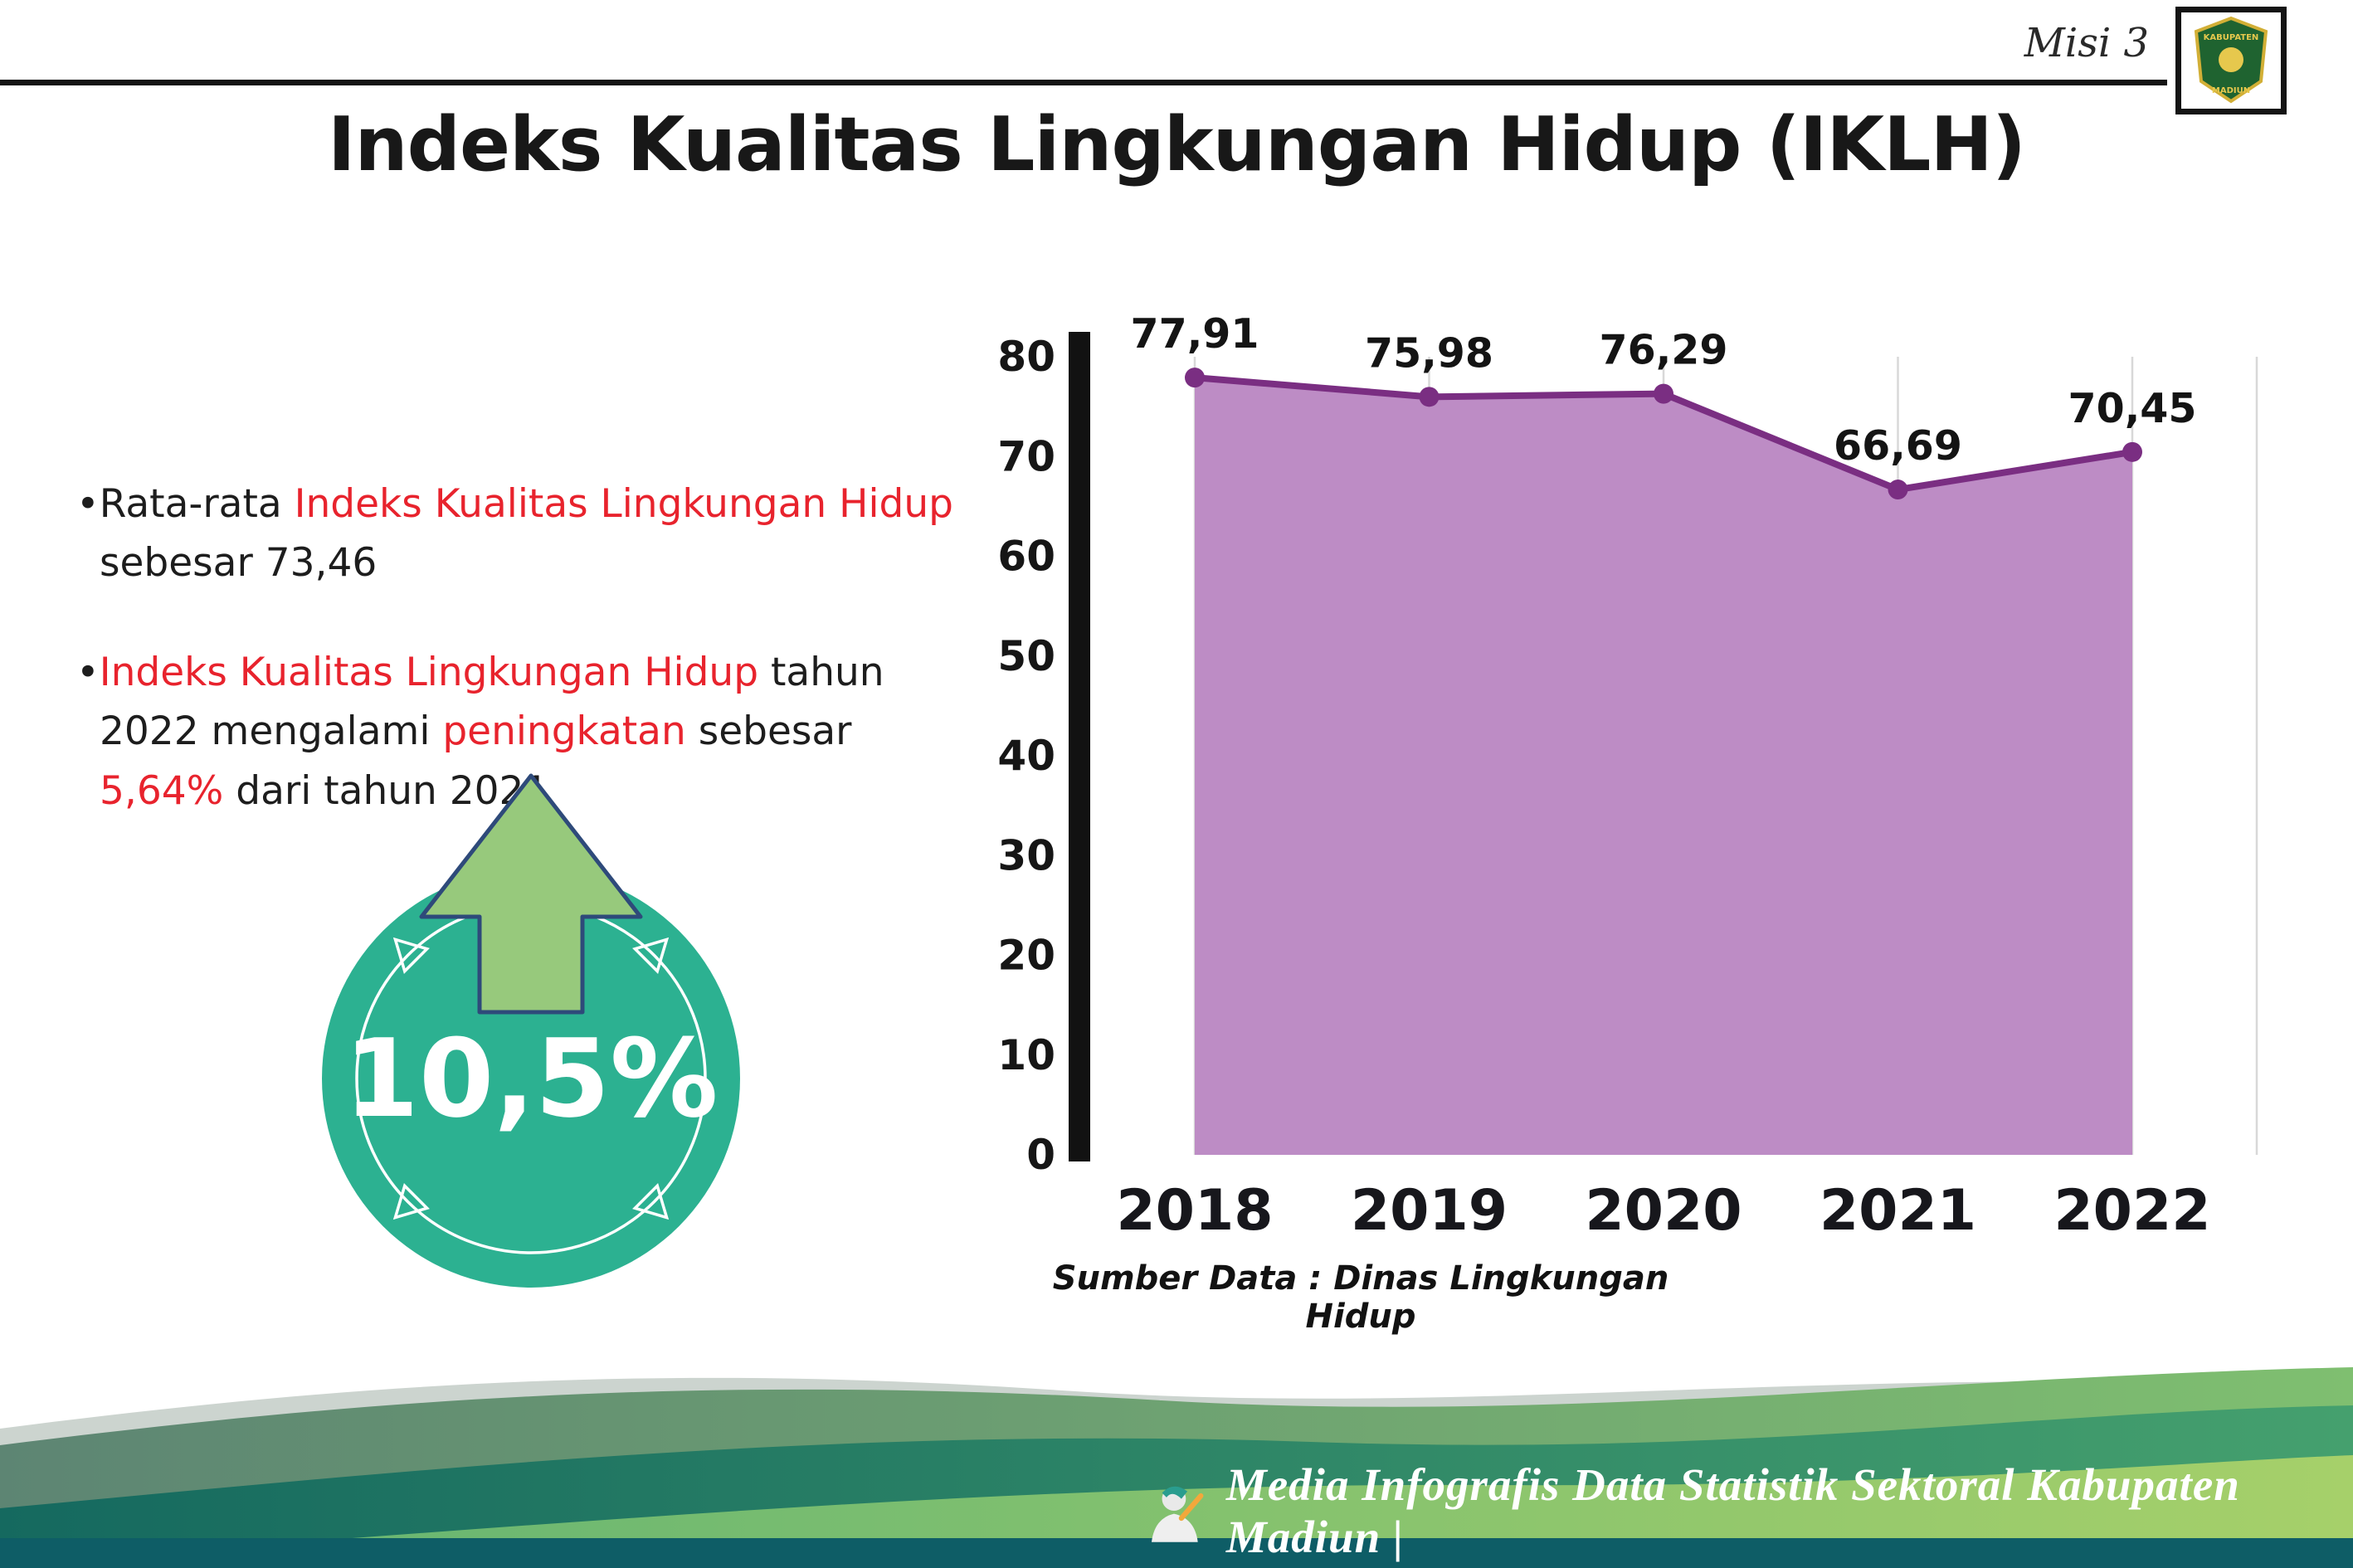  Describe the element at coordinates (1177, 1514) in the screenshot. I see `mascot-icon` at that location.